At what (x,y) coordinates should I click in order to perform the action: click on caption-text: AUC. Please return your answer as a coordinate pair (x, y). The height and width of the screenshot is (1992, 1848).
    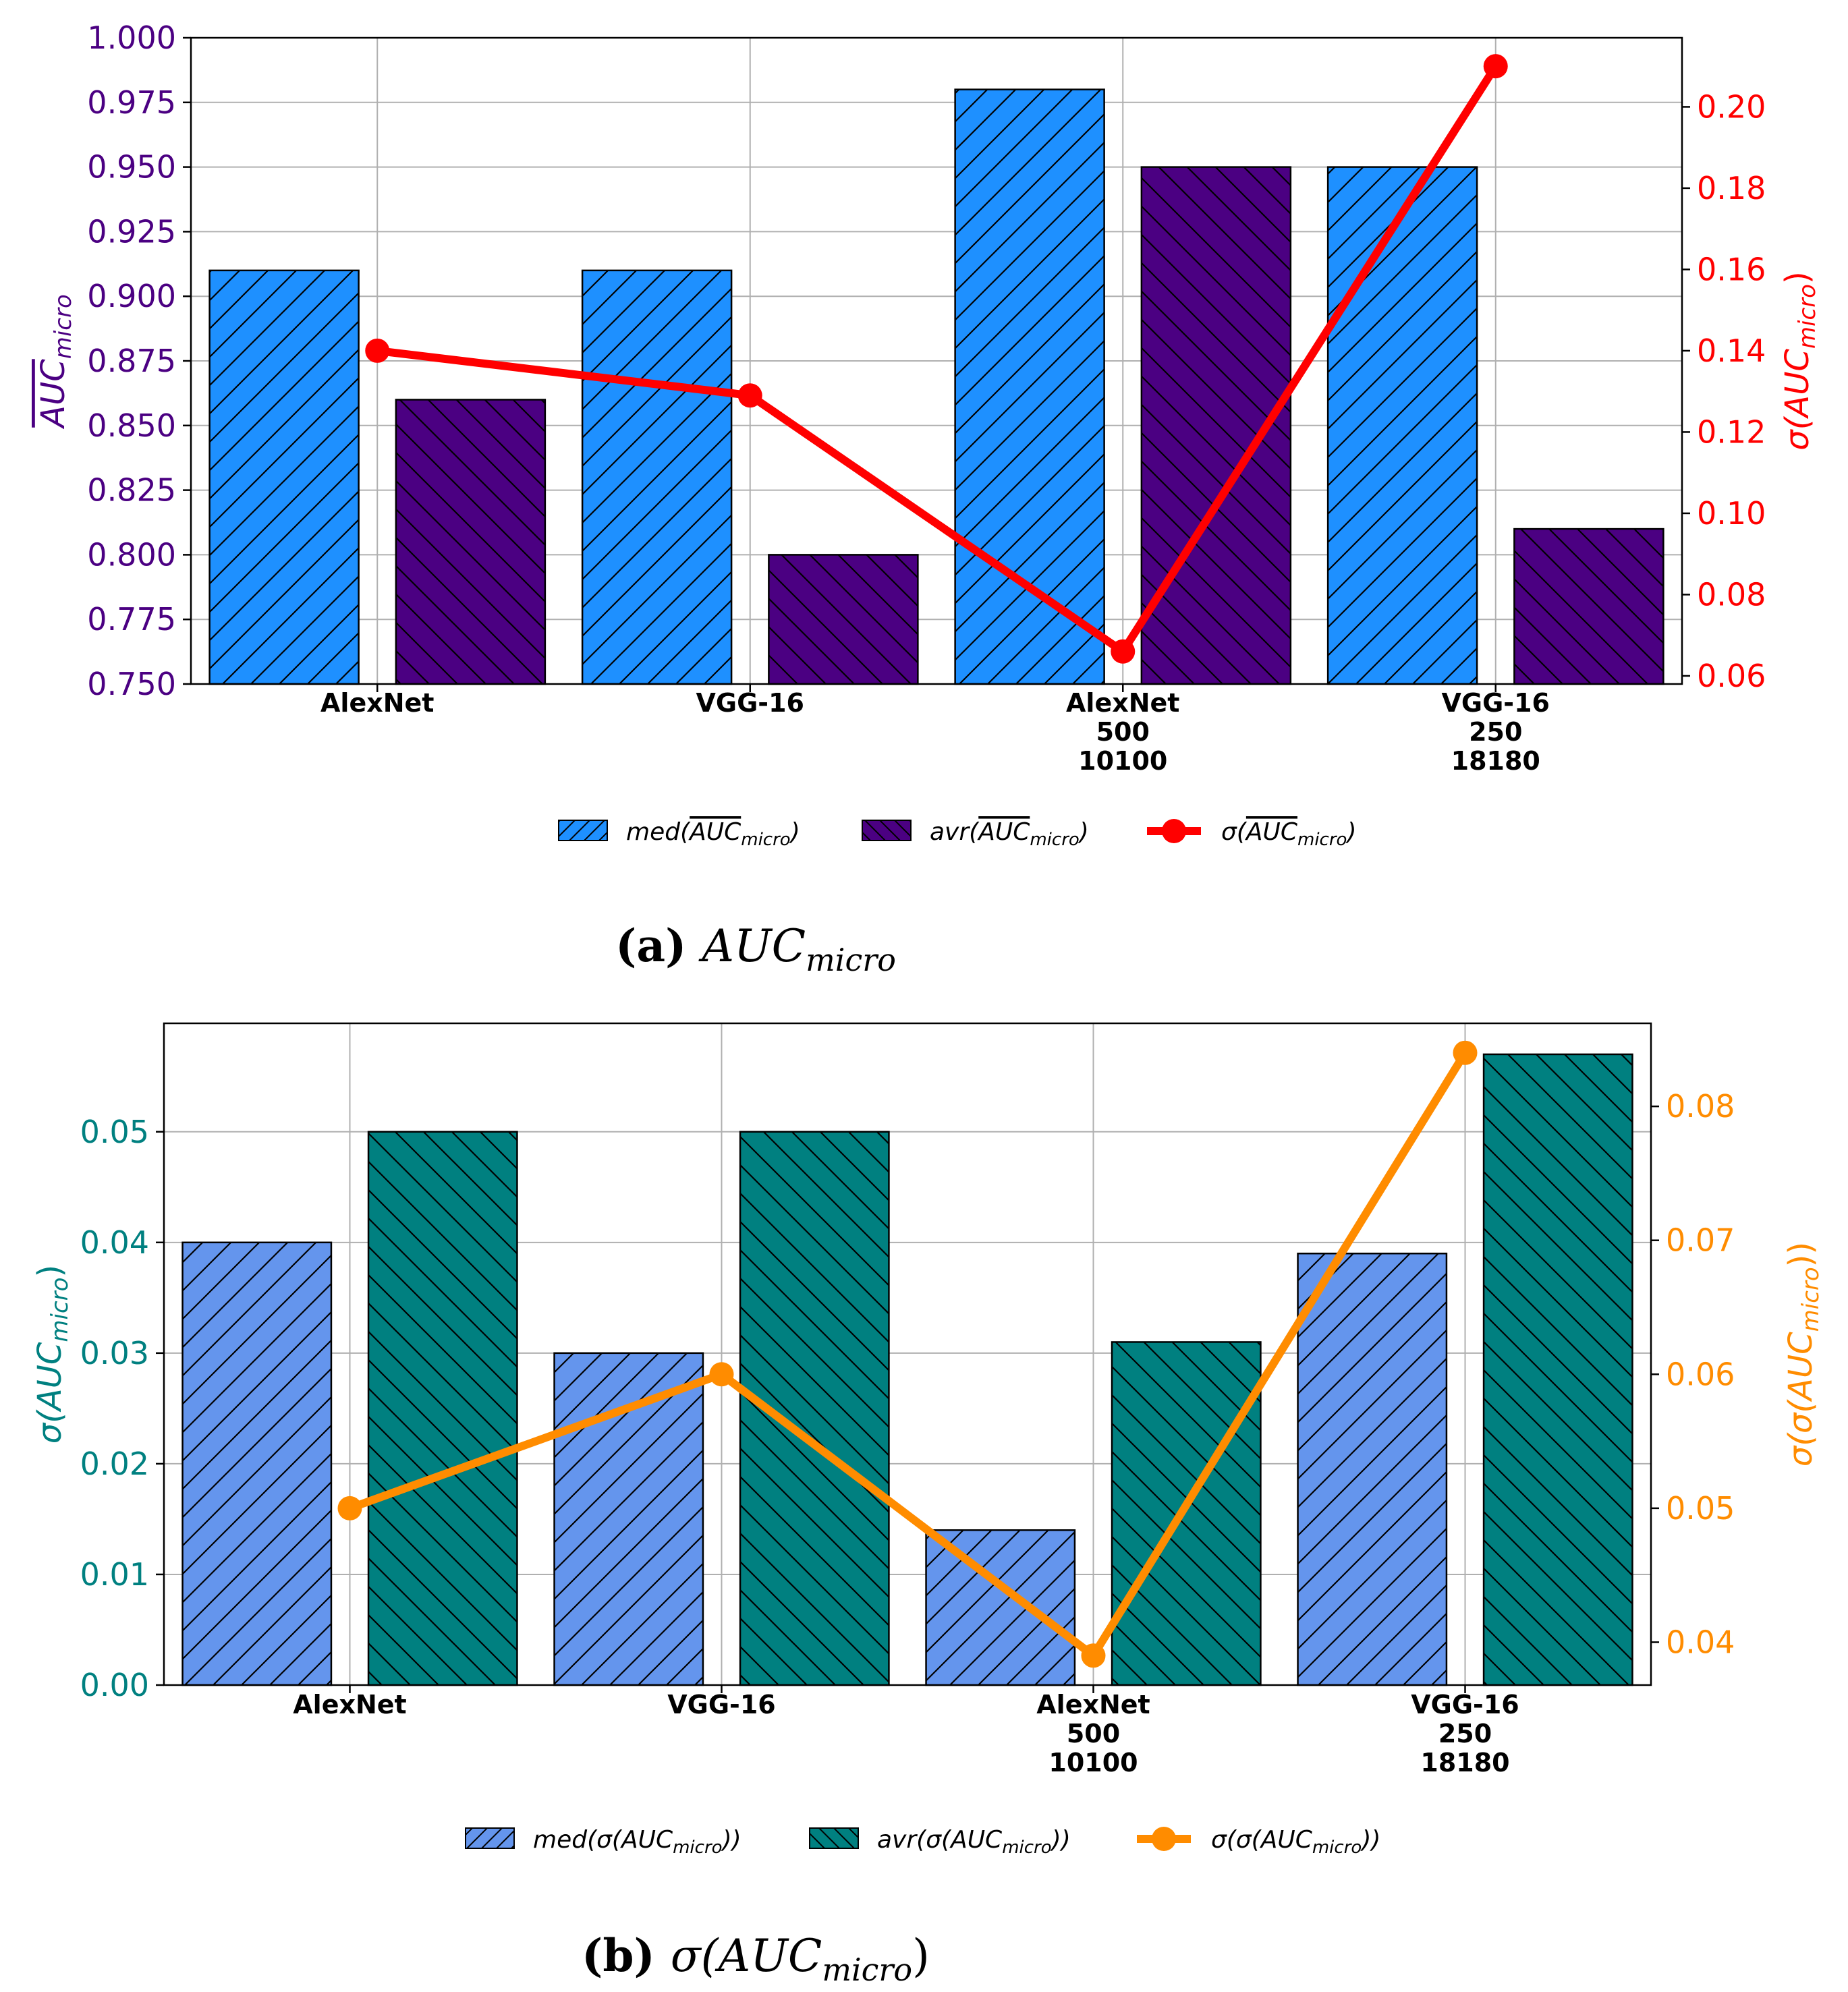
    Looking at the image, I should click on (752, 946).